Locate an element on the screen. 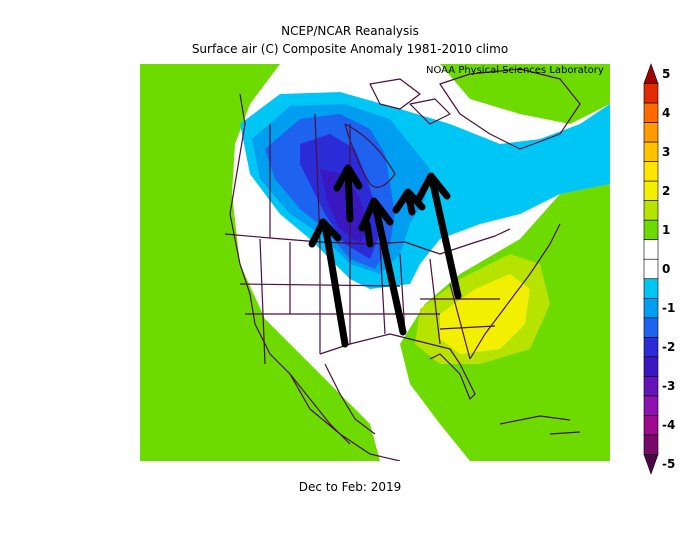 Image resolution: width=700 pixels, height=542 pixels. negative-anomaly-core-deep is located at coordinates (344, 206).